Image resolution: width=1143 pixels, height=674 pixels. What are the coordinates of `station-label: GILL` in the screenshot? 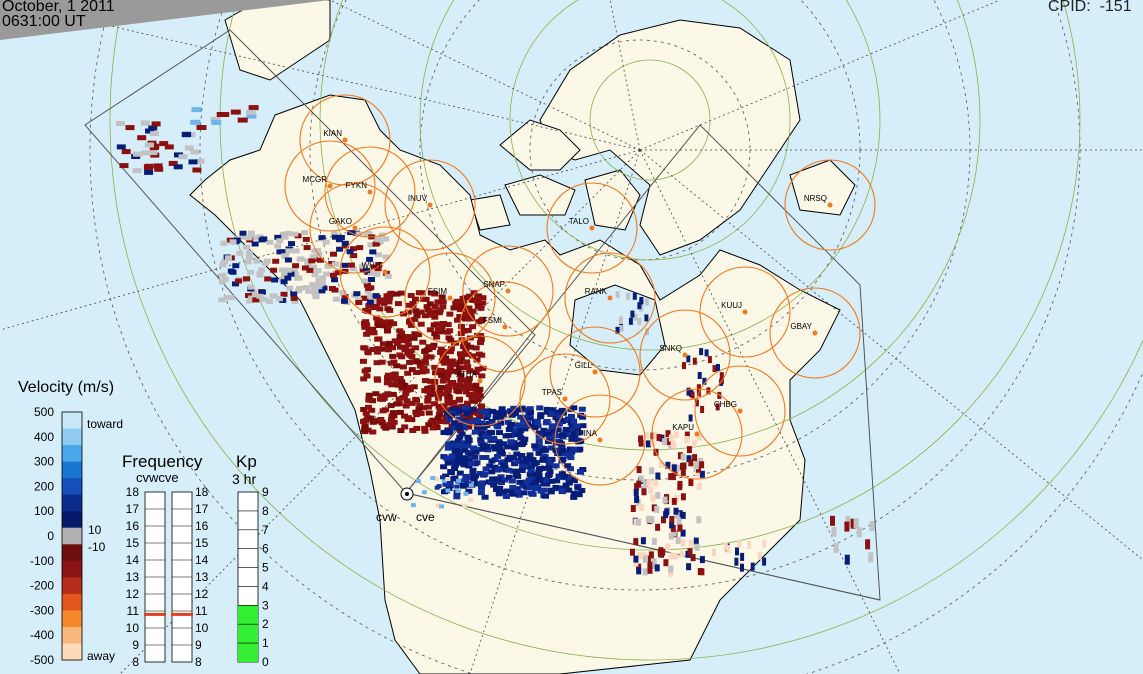 It's located at (584, 365).